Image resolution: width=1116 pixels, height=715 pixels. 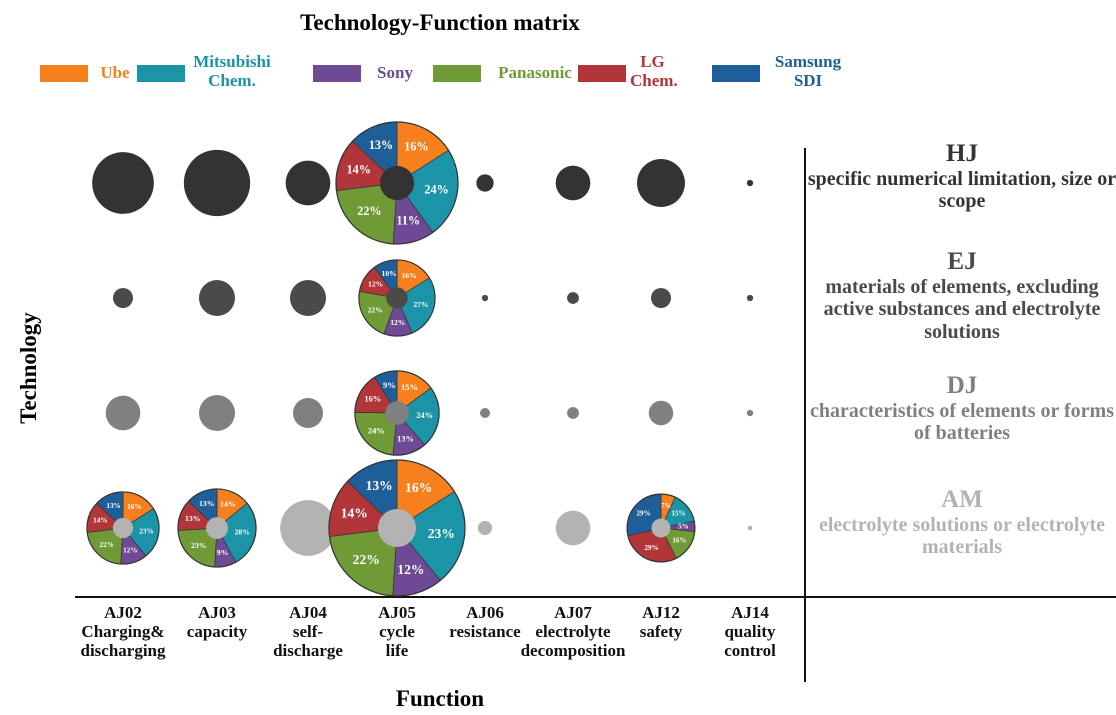 What do you see at coordinates (485, 632) in the screenshot?
I see `column-name: resistance` at bounding box center [485, 632].